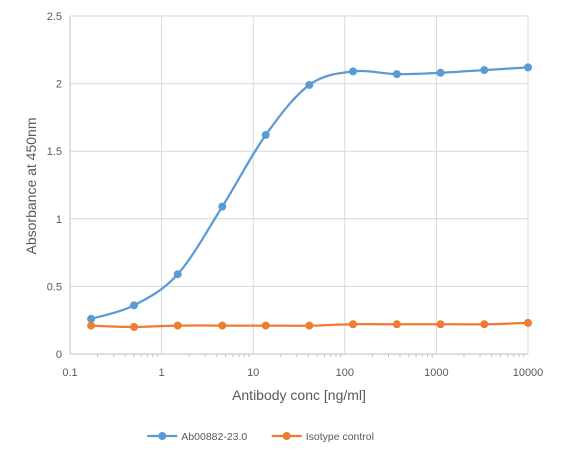 This screenshot has height=457, width=562. Describe the element at coordinates (528, 373) in the screenshot. I see `x-tick-label: 10000` at that location.